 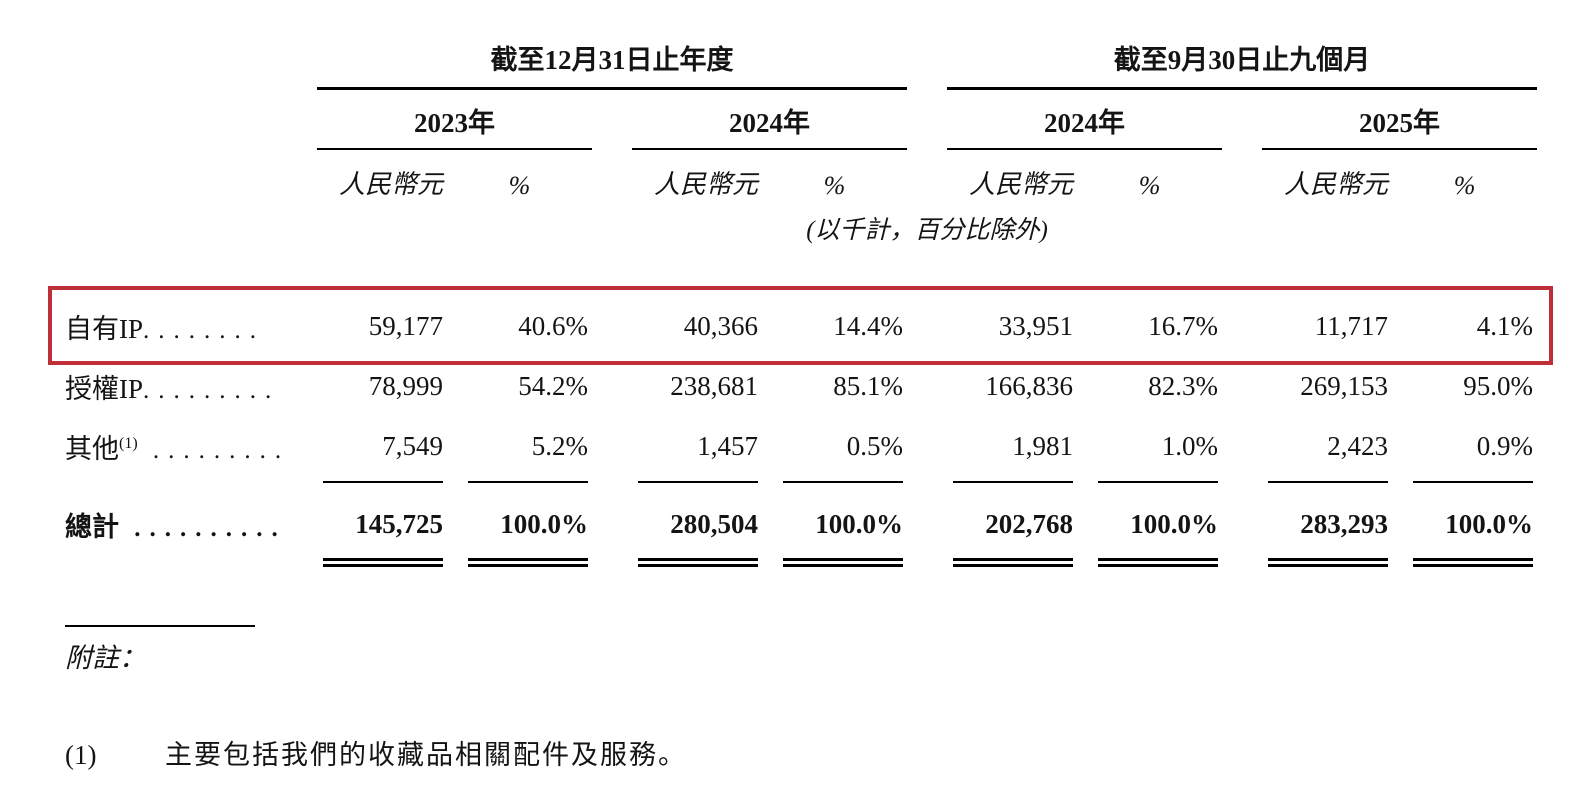 I want to click on footnote-marker: (1), so click(x=81, y=755).